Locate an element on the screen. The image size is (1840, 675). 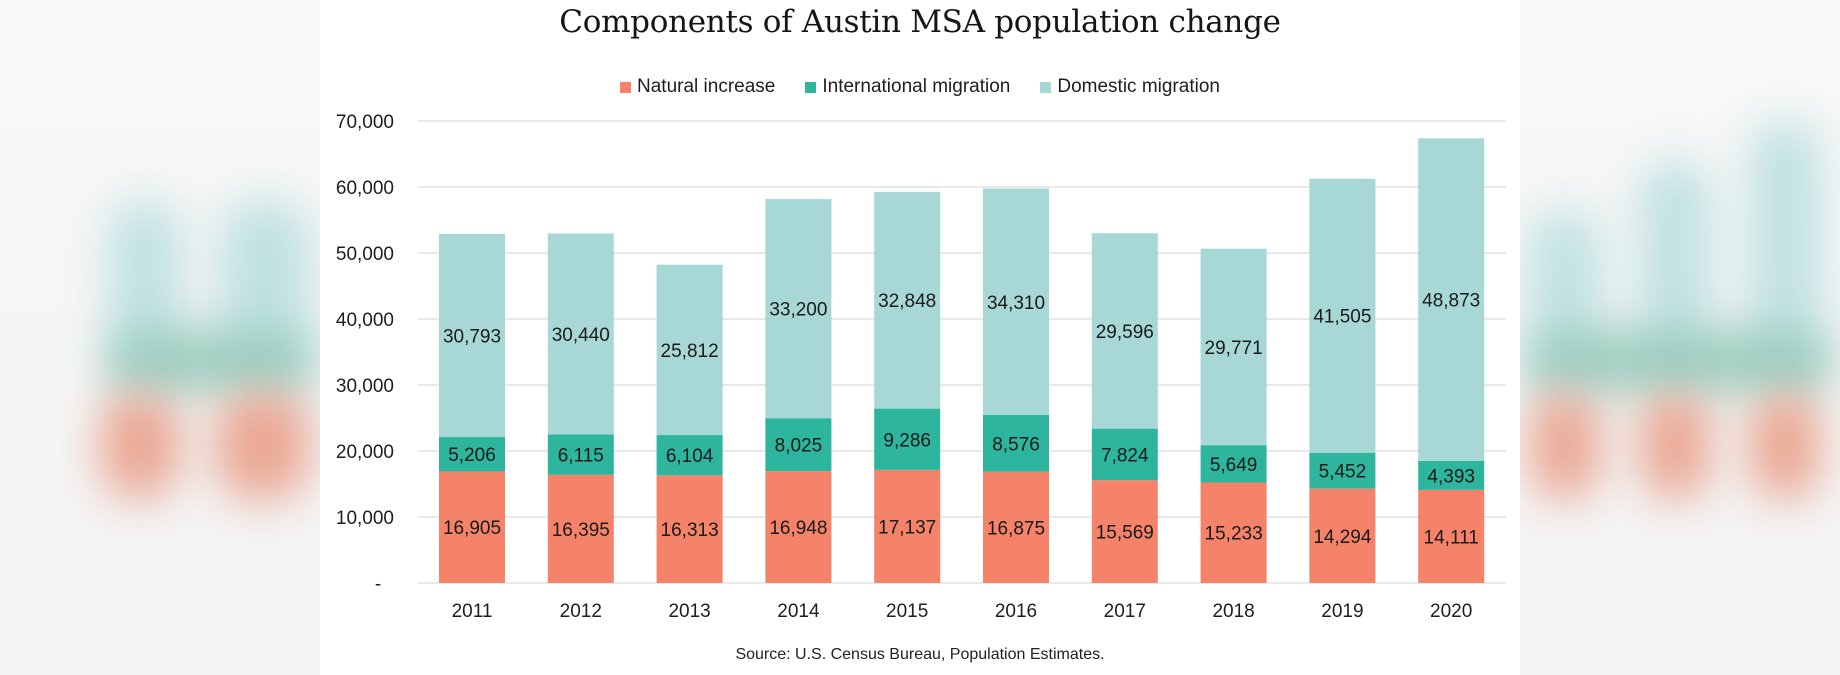
data-label-domestic-migration-2016: 34,310 is located at coordinates (1016, 303).